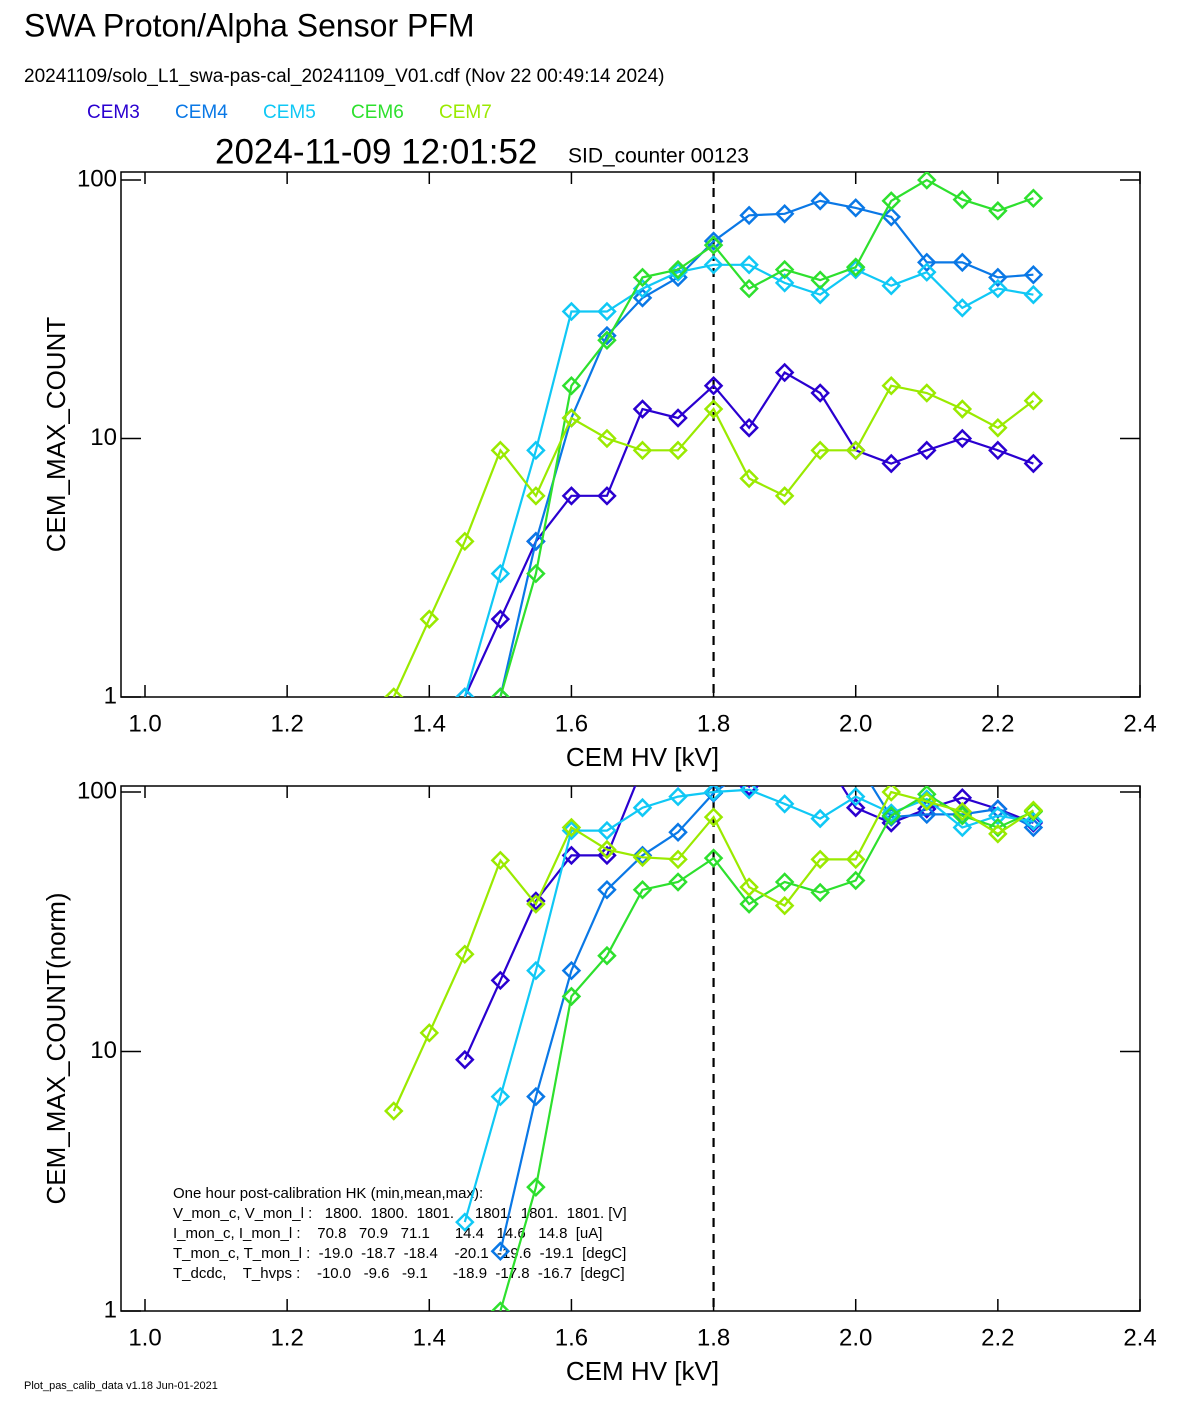 The width and height of the screenshot is (1201, 1411). What do you see at coordinates (113, 112) in the screenshot?
I see `legend-entry: CEM3` at bounding box center [113, 112].